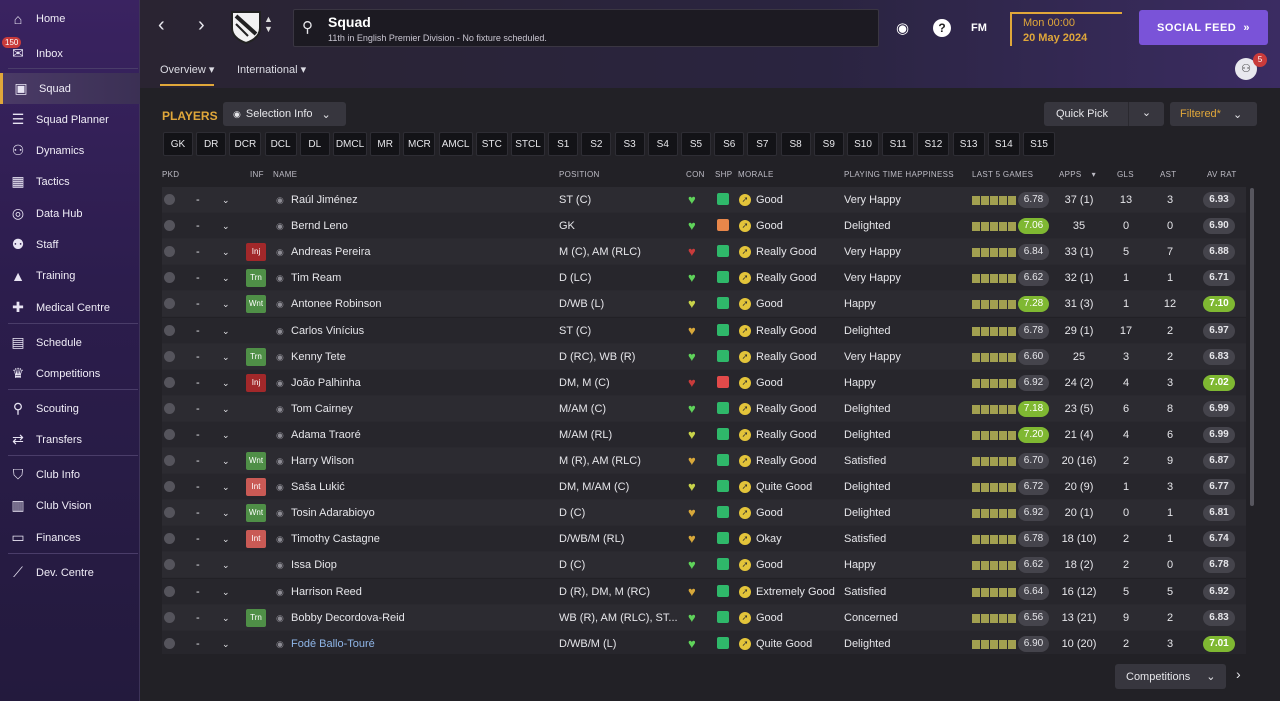 Image resolution: width=1280 pixels, height=701 pixels. Describe the element at coordinates (1066, 29) in the screenshot. I see `game-date-box: Mon 00:00 20 May 2024` at that location.